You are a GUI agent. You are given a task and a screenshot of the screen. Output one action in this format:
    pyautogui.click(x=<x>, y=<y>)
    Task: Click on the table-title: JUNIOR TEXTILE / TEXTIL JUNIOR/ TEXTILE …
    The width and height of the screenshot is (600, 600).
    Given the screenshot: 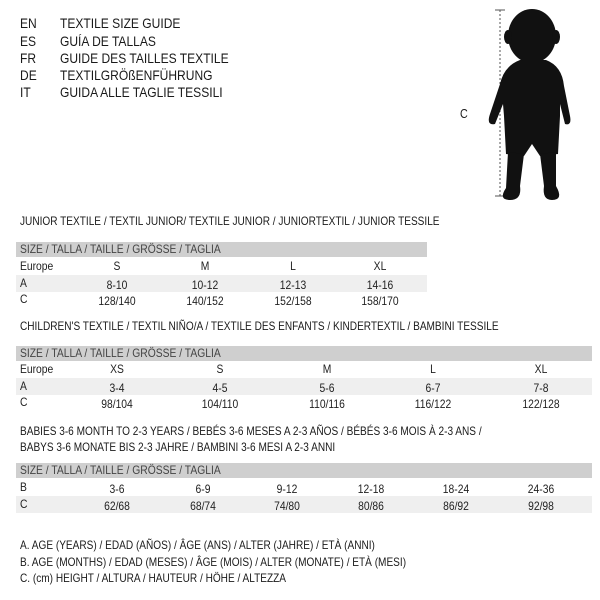 What is the action you would take?
    pyautogui.click(x=230, y=221)
    